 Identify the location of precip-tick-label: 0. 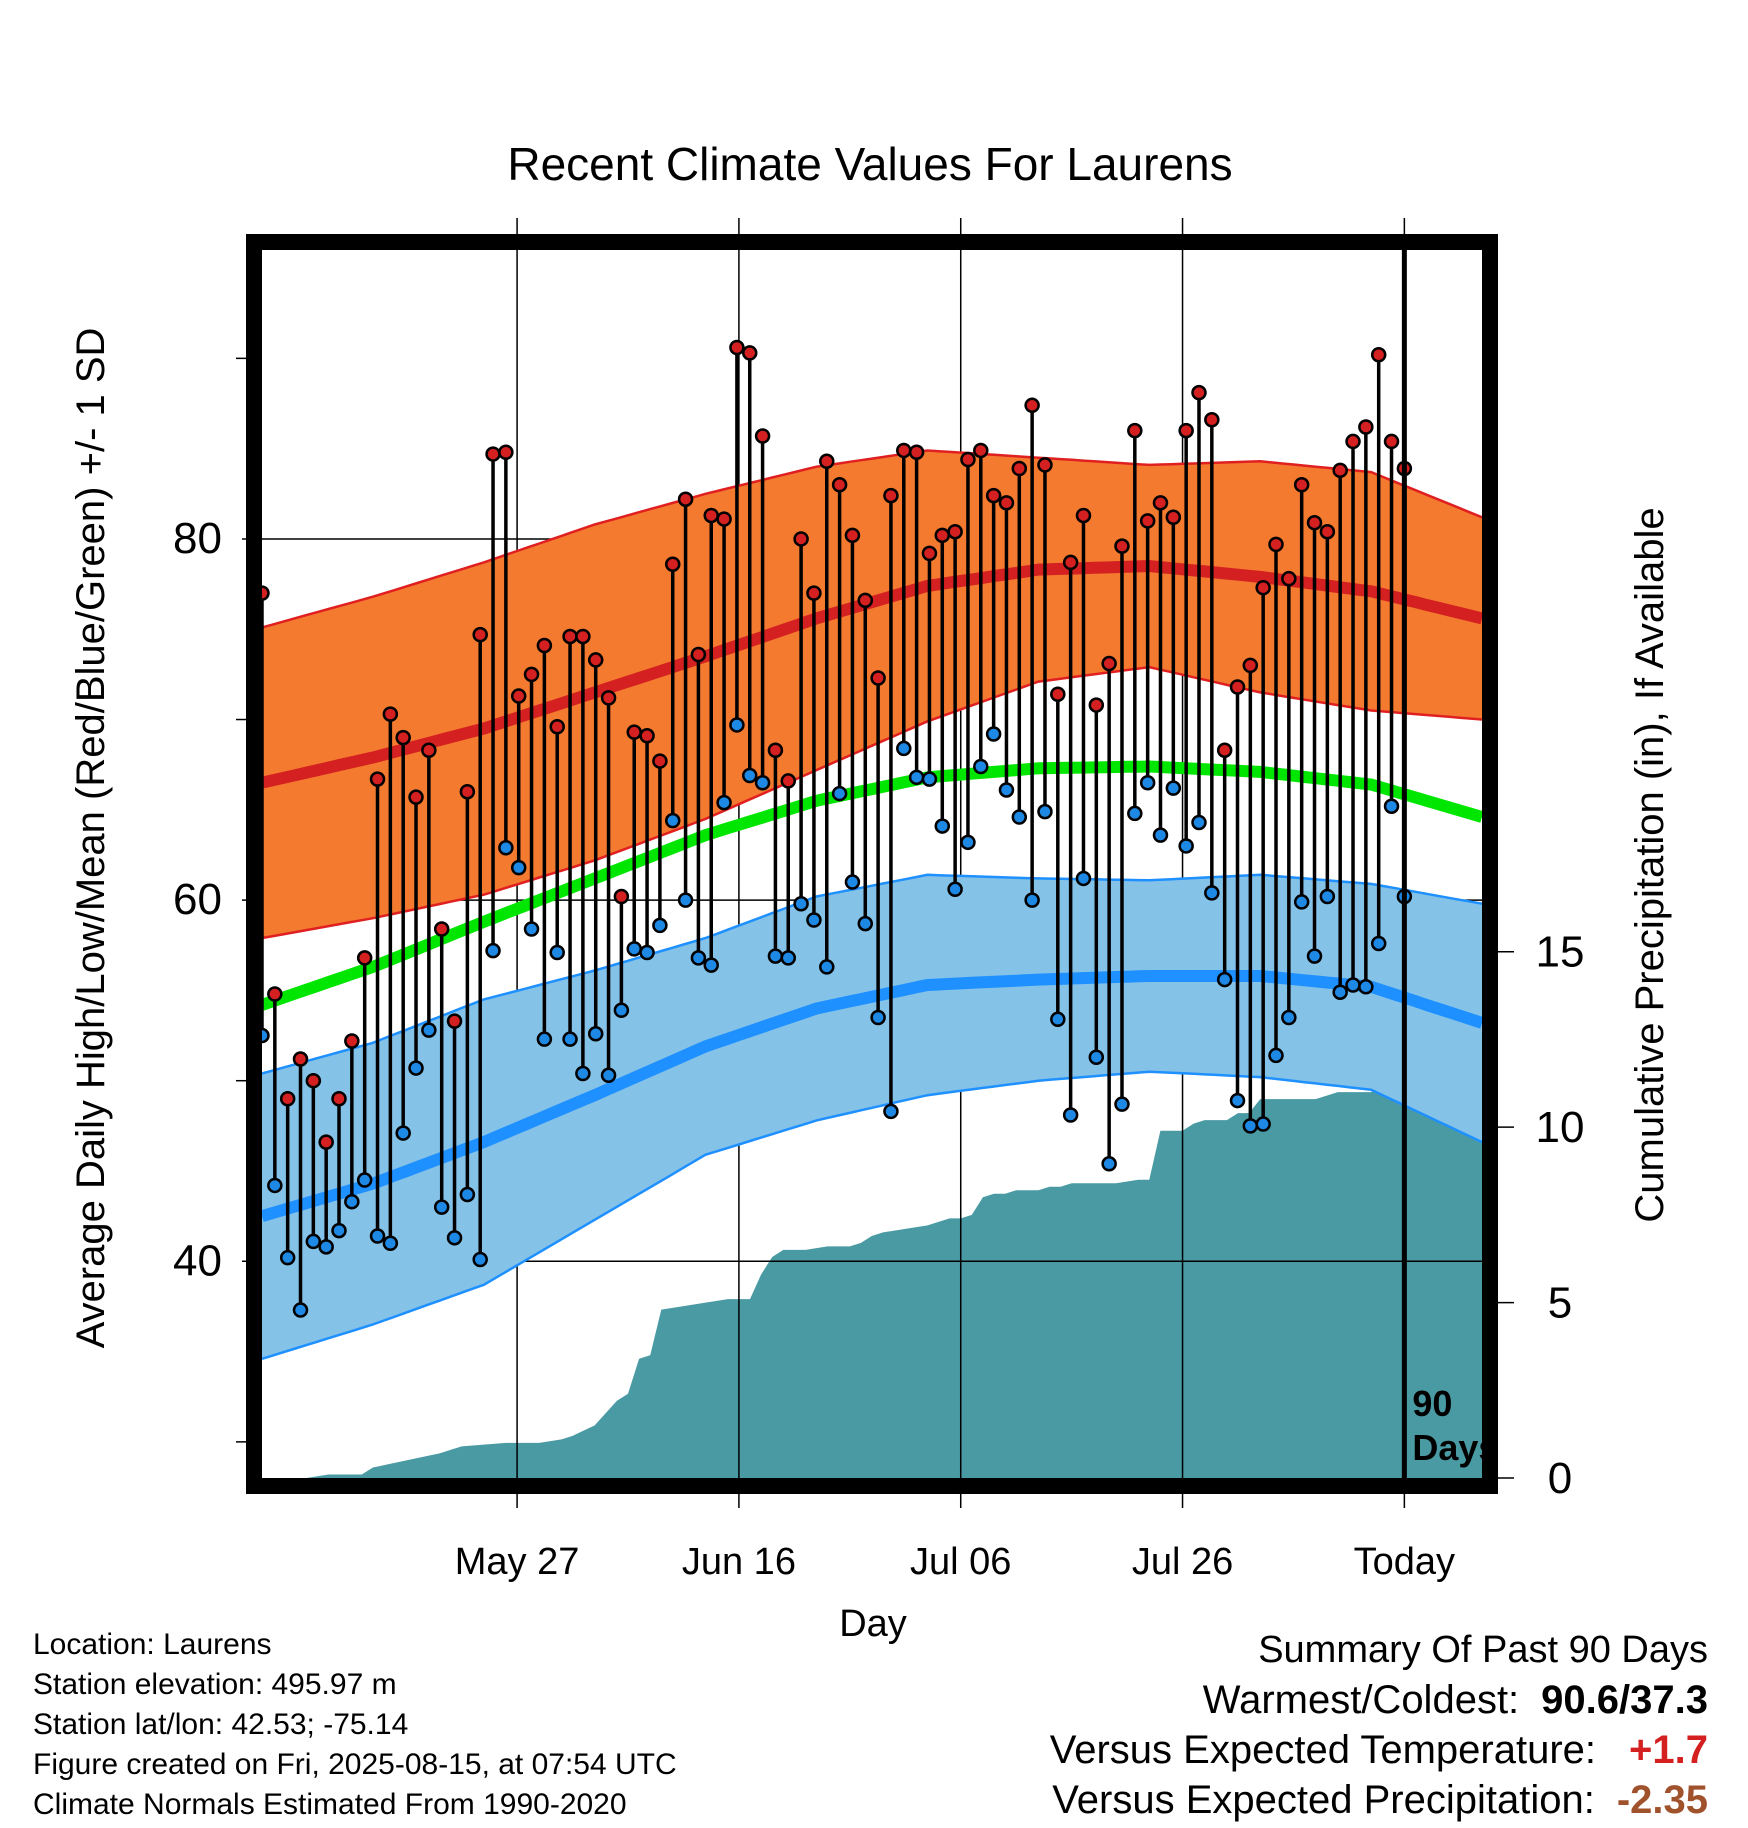
(1560, 1478).